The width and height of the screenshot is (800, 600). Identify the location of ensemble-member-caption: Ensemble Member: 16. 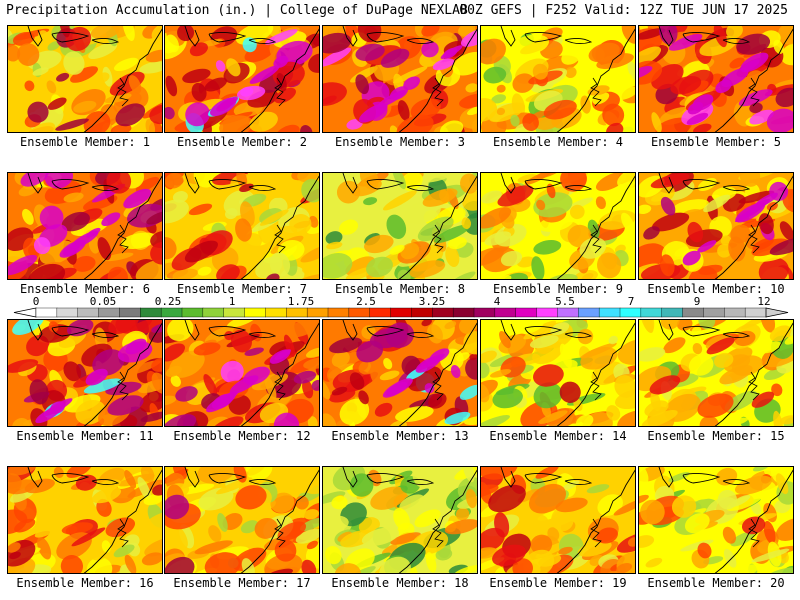
(85, 583).